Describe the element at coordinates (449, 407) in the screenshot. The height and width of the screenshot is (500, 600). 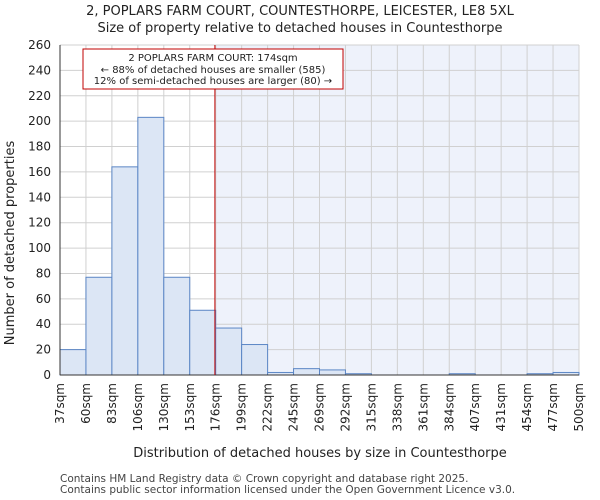
I see `x-tick-label: 384sqm` at that location.